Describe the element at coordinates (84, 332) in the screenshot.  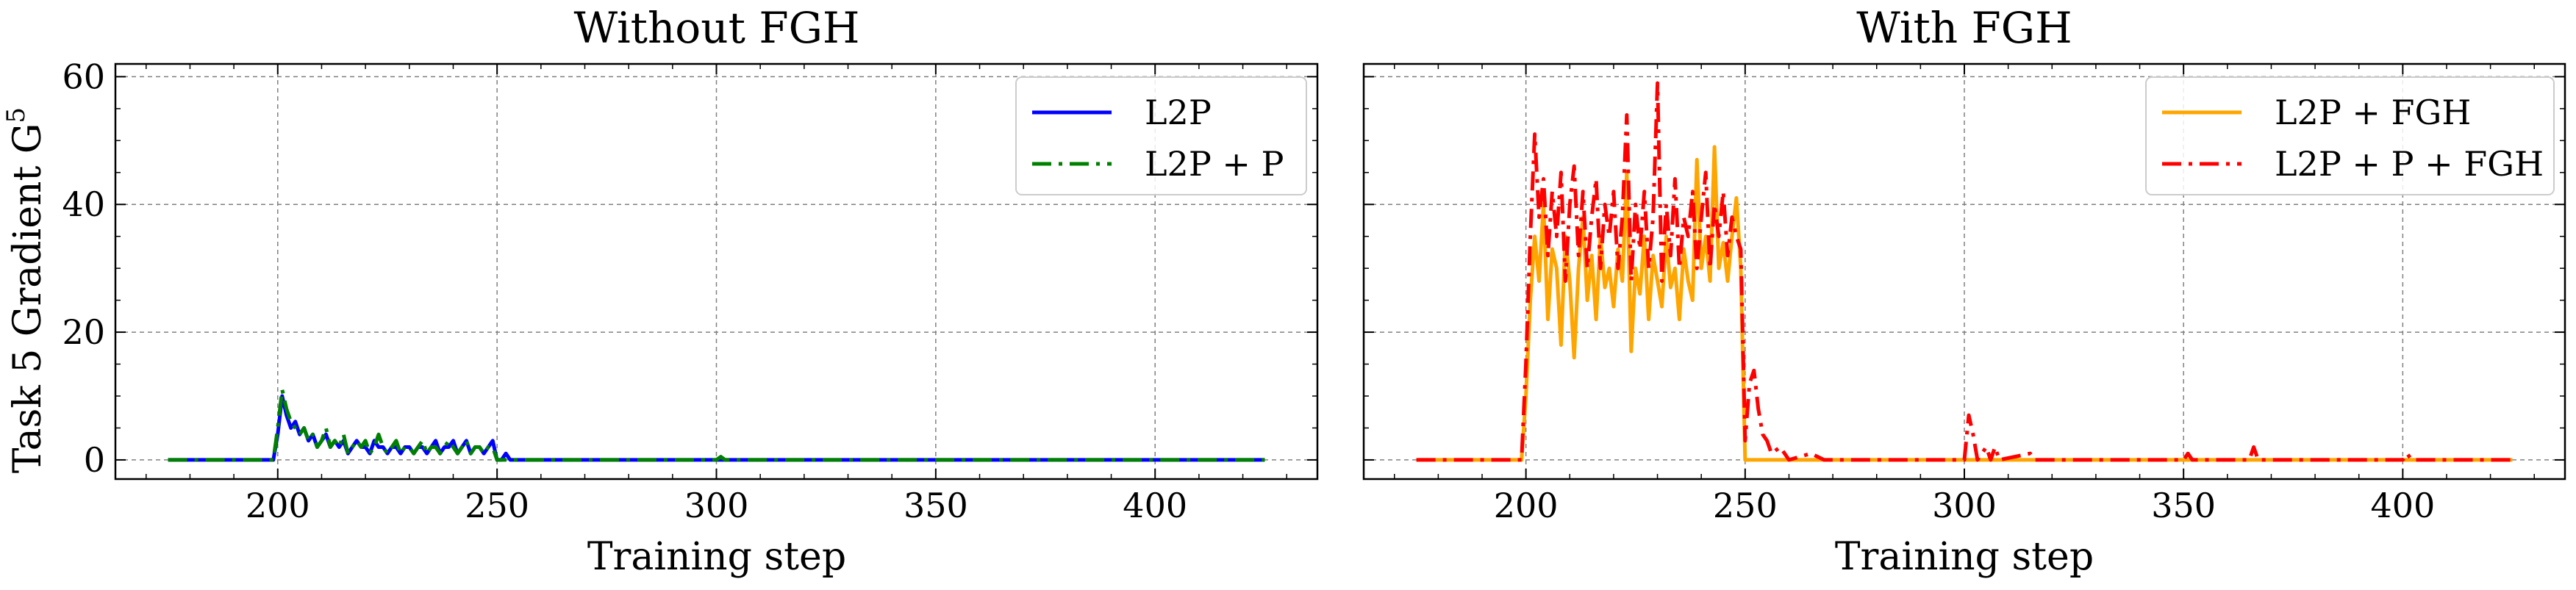
I see `y-tick-label: 20` at that location.